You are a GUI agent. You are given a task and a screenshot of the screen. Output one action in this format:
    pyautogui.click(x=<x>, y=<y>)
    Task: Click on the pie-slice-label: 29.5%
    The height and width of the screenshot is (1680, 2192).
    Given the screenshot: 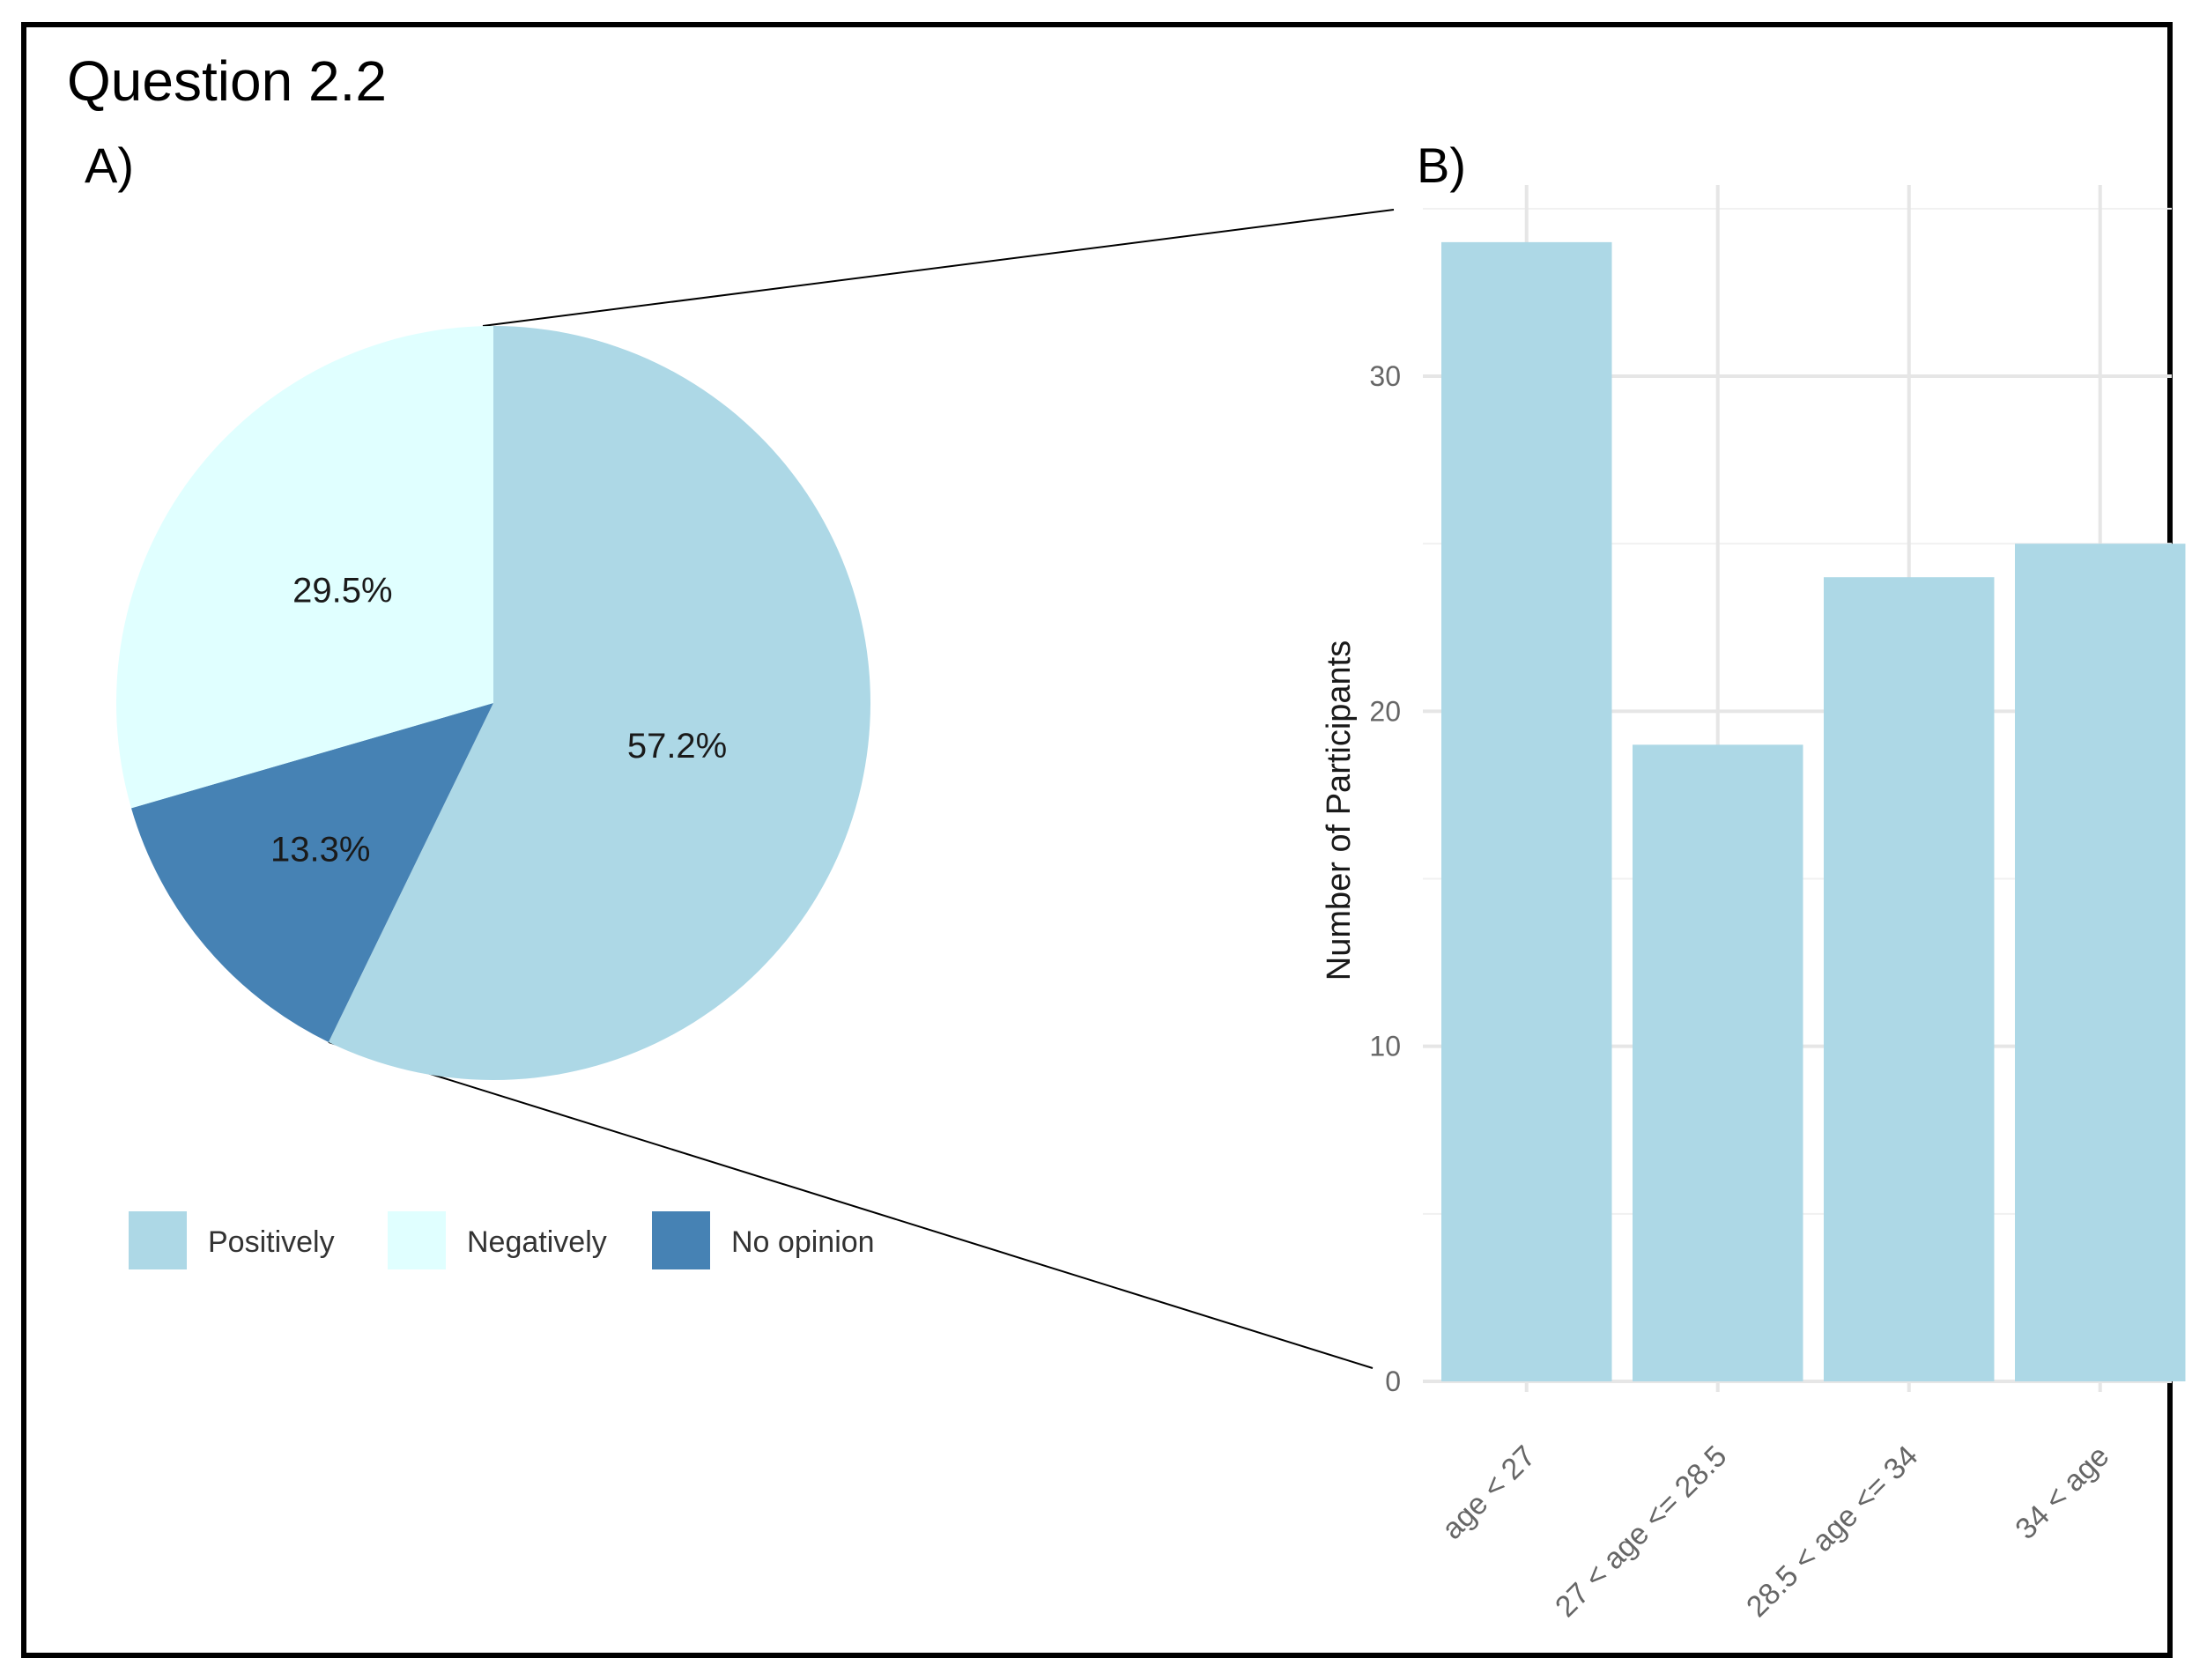 What is the action you would take?
    pyautogui.click(x=342, y=591)
    